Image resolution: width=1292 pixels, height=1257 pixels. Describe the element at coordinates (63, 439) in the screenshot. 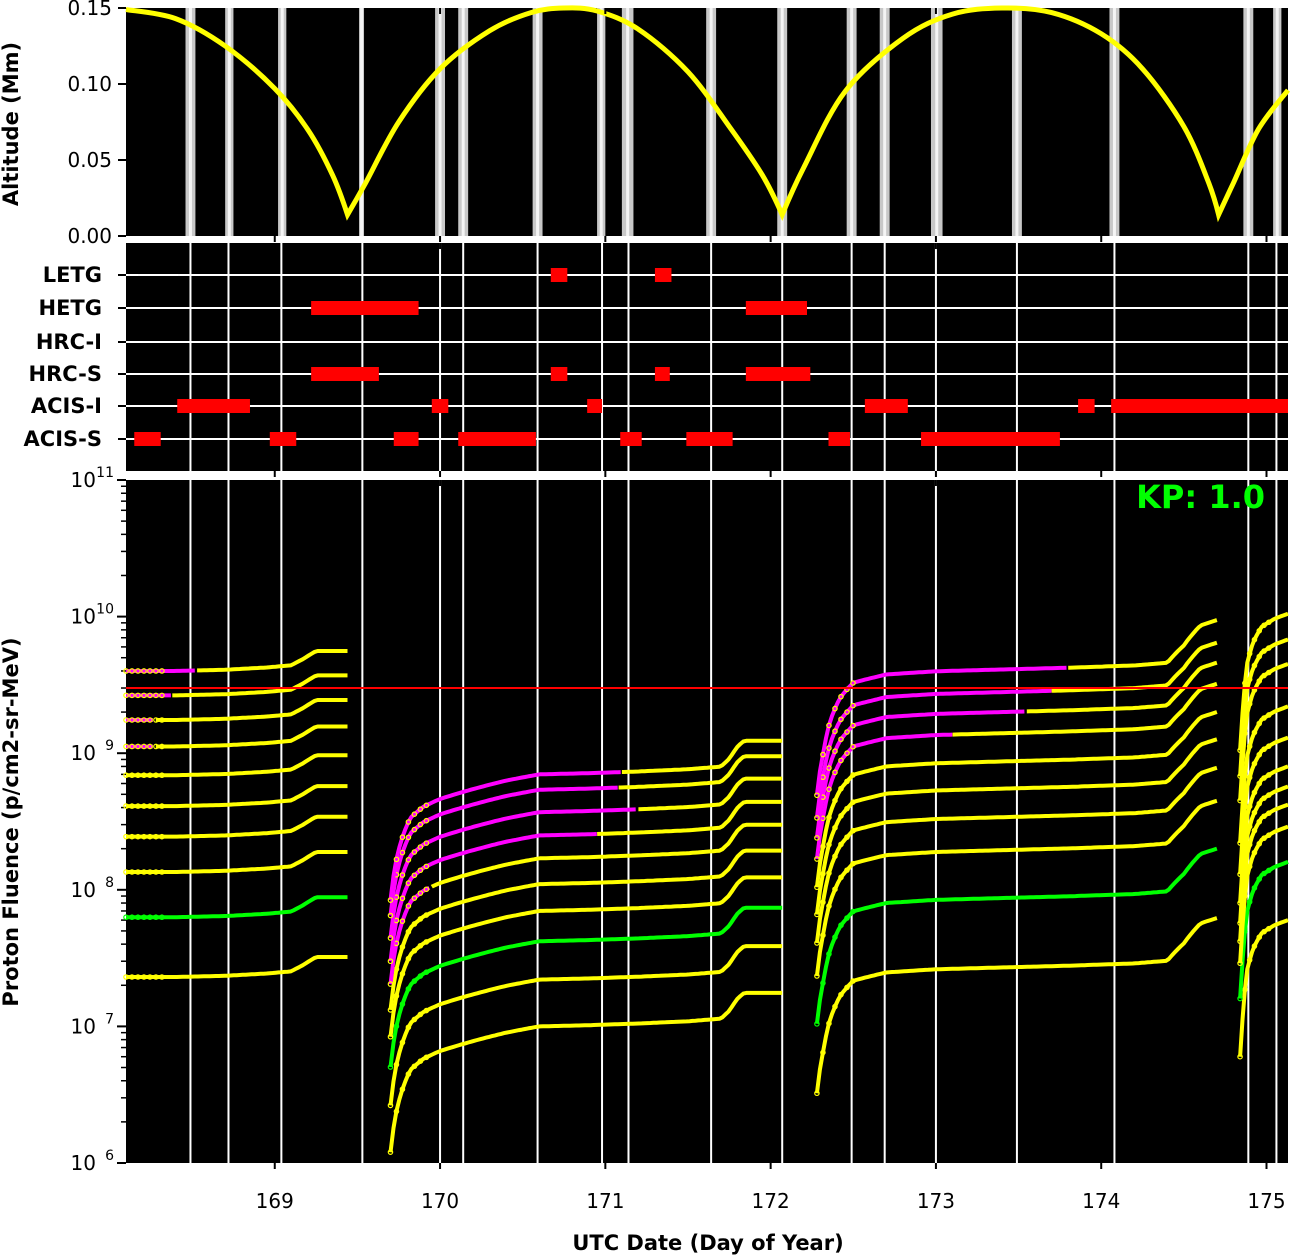

I see `instrument-label: ACIS-S` at that location.